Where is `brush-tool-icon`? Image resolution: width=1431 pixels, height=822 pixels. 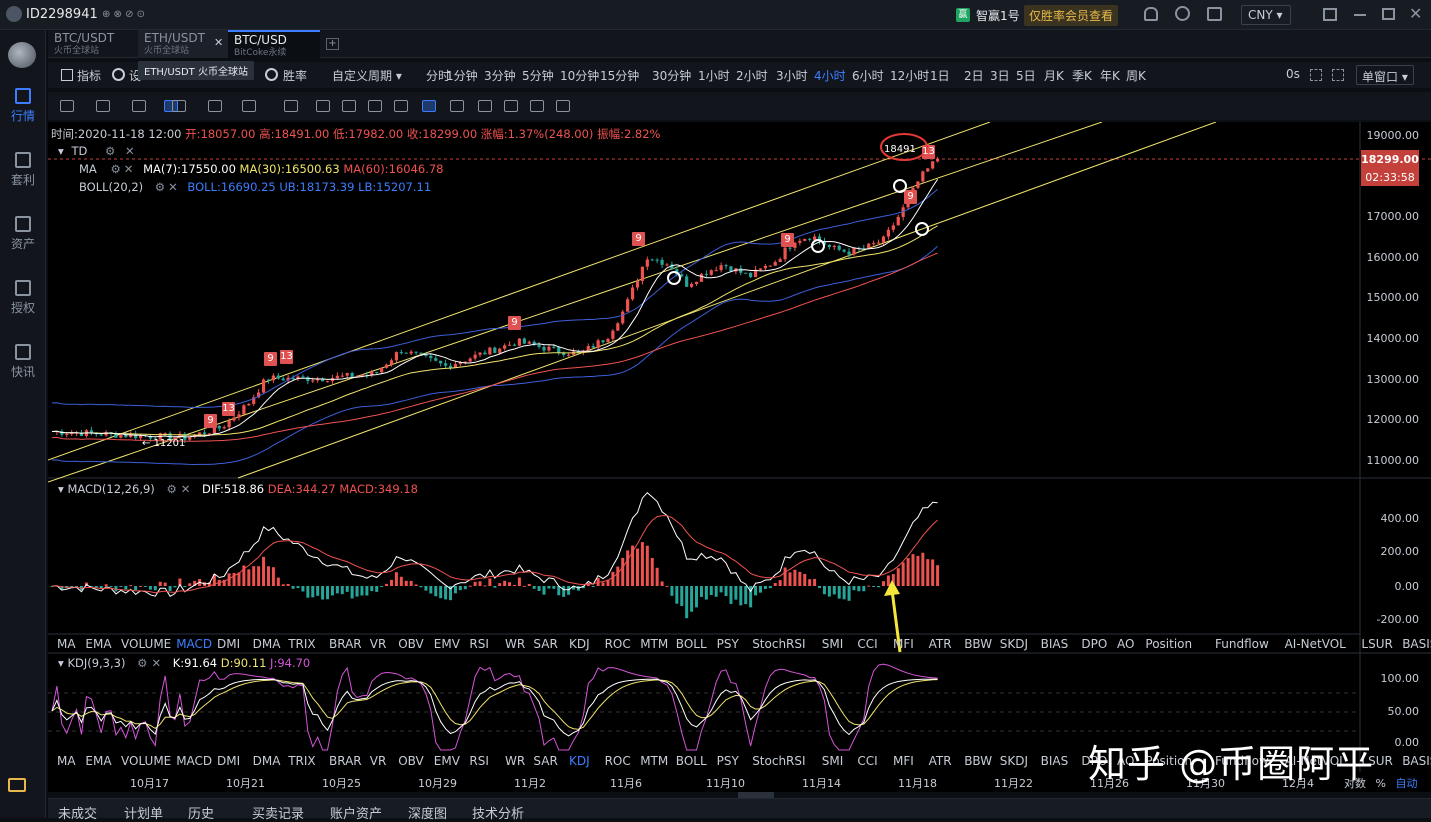 brush-tool-icon is located at coordinates (349, 106).